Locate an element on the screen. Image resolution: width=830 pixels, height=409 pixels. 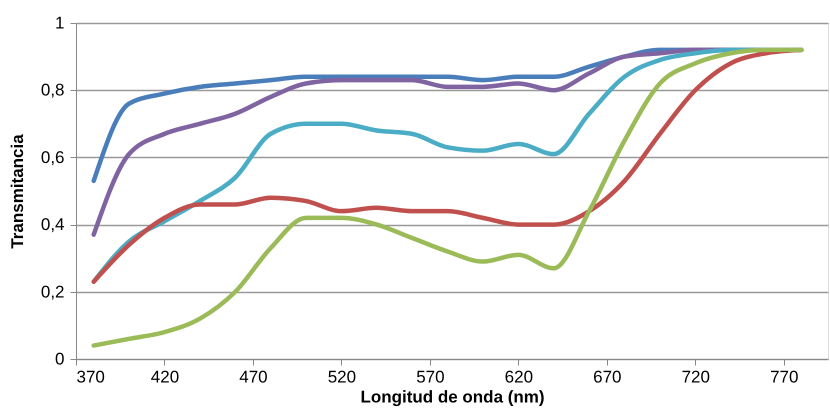
x-axis-title: Longitud de onda (nm) is located at coordinates (452, 397).